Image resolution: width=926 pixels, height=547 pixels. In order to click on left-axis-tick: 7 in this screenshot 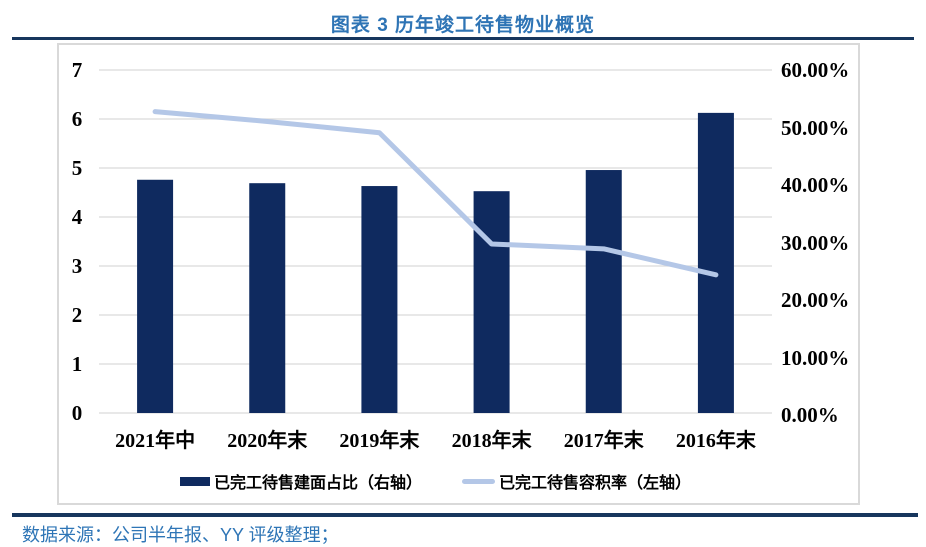, I will do `click(77, 70)`.